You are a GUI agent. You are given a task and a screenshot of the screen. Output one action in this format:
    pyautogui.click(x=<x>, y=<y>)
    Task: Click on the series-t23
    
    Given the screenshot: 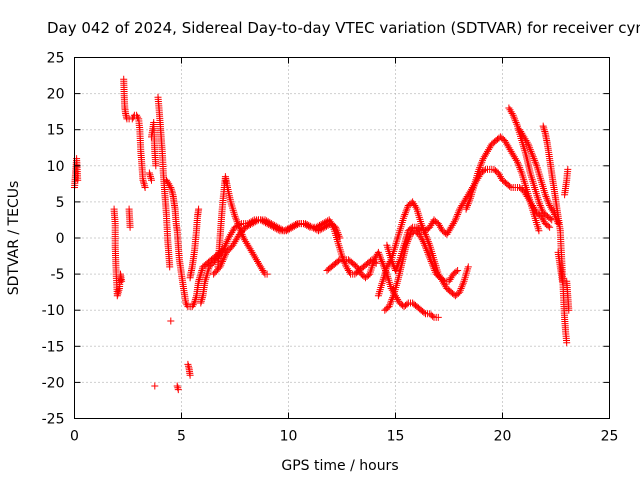 What is the action you would take?
    pyautogui.click(x=555, y=234)
    